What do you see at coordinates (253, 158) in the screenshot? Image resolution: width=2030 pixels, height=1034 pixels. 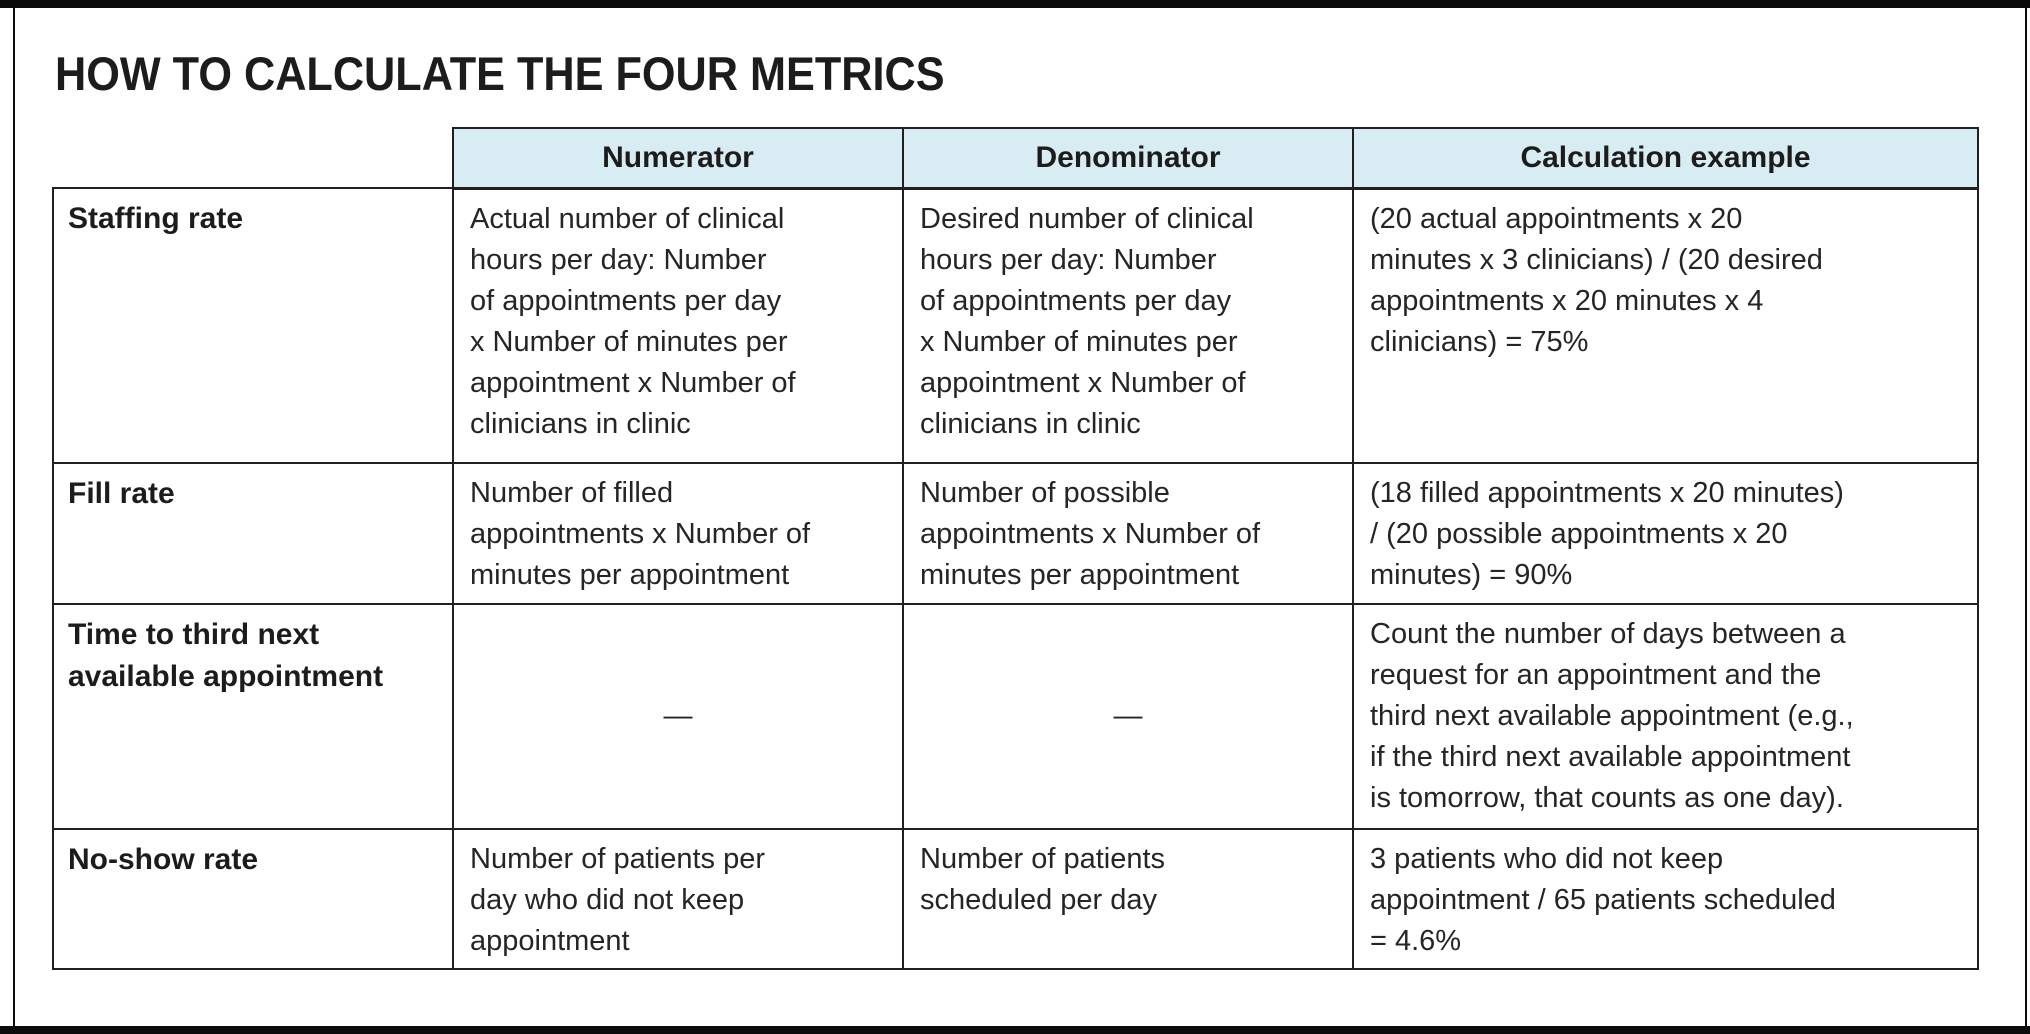 I see `corner-cell` at bounding box center [253, 158].